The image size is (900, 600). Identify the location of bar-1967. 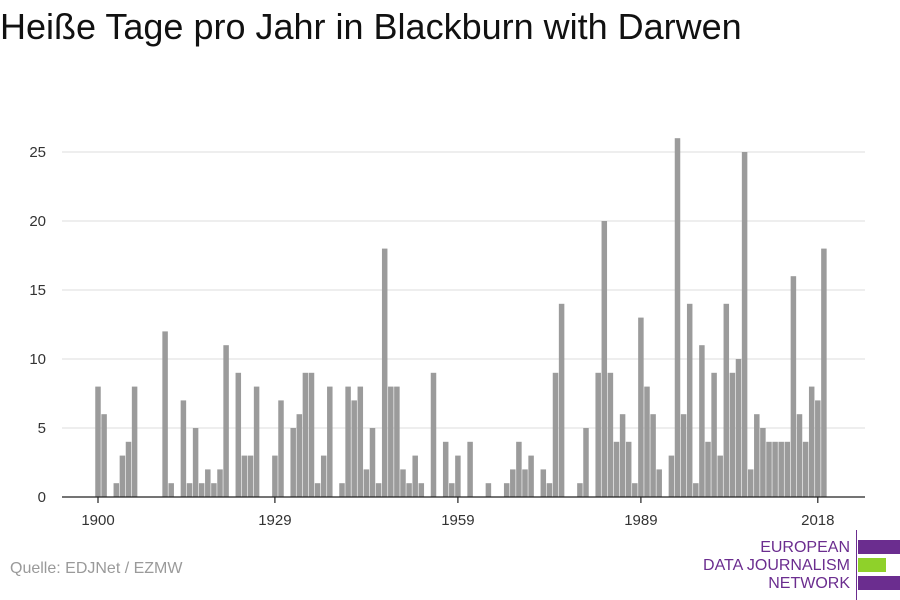
(506, 490).